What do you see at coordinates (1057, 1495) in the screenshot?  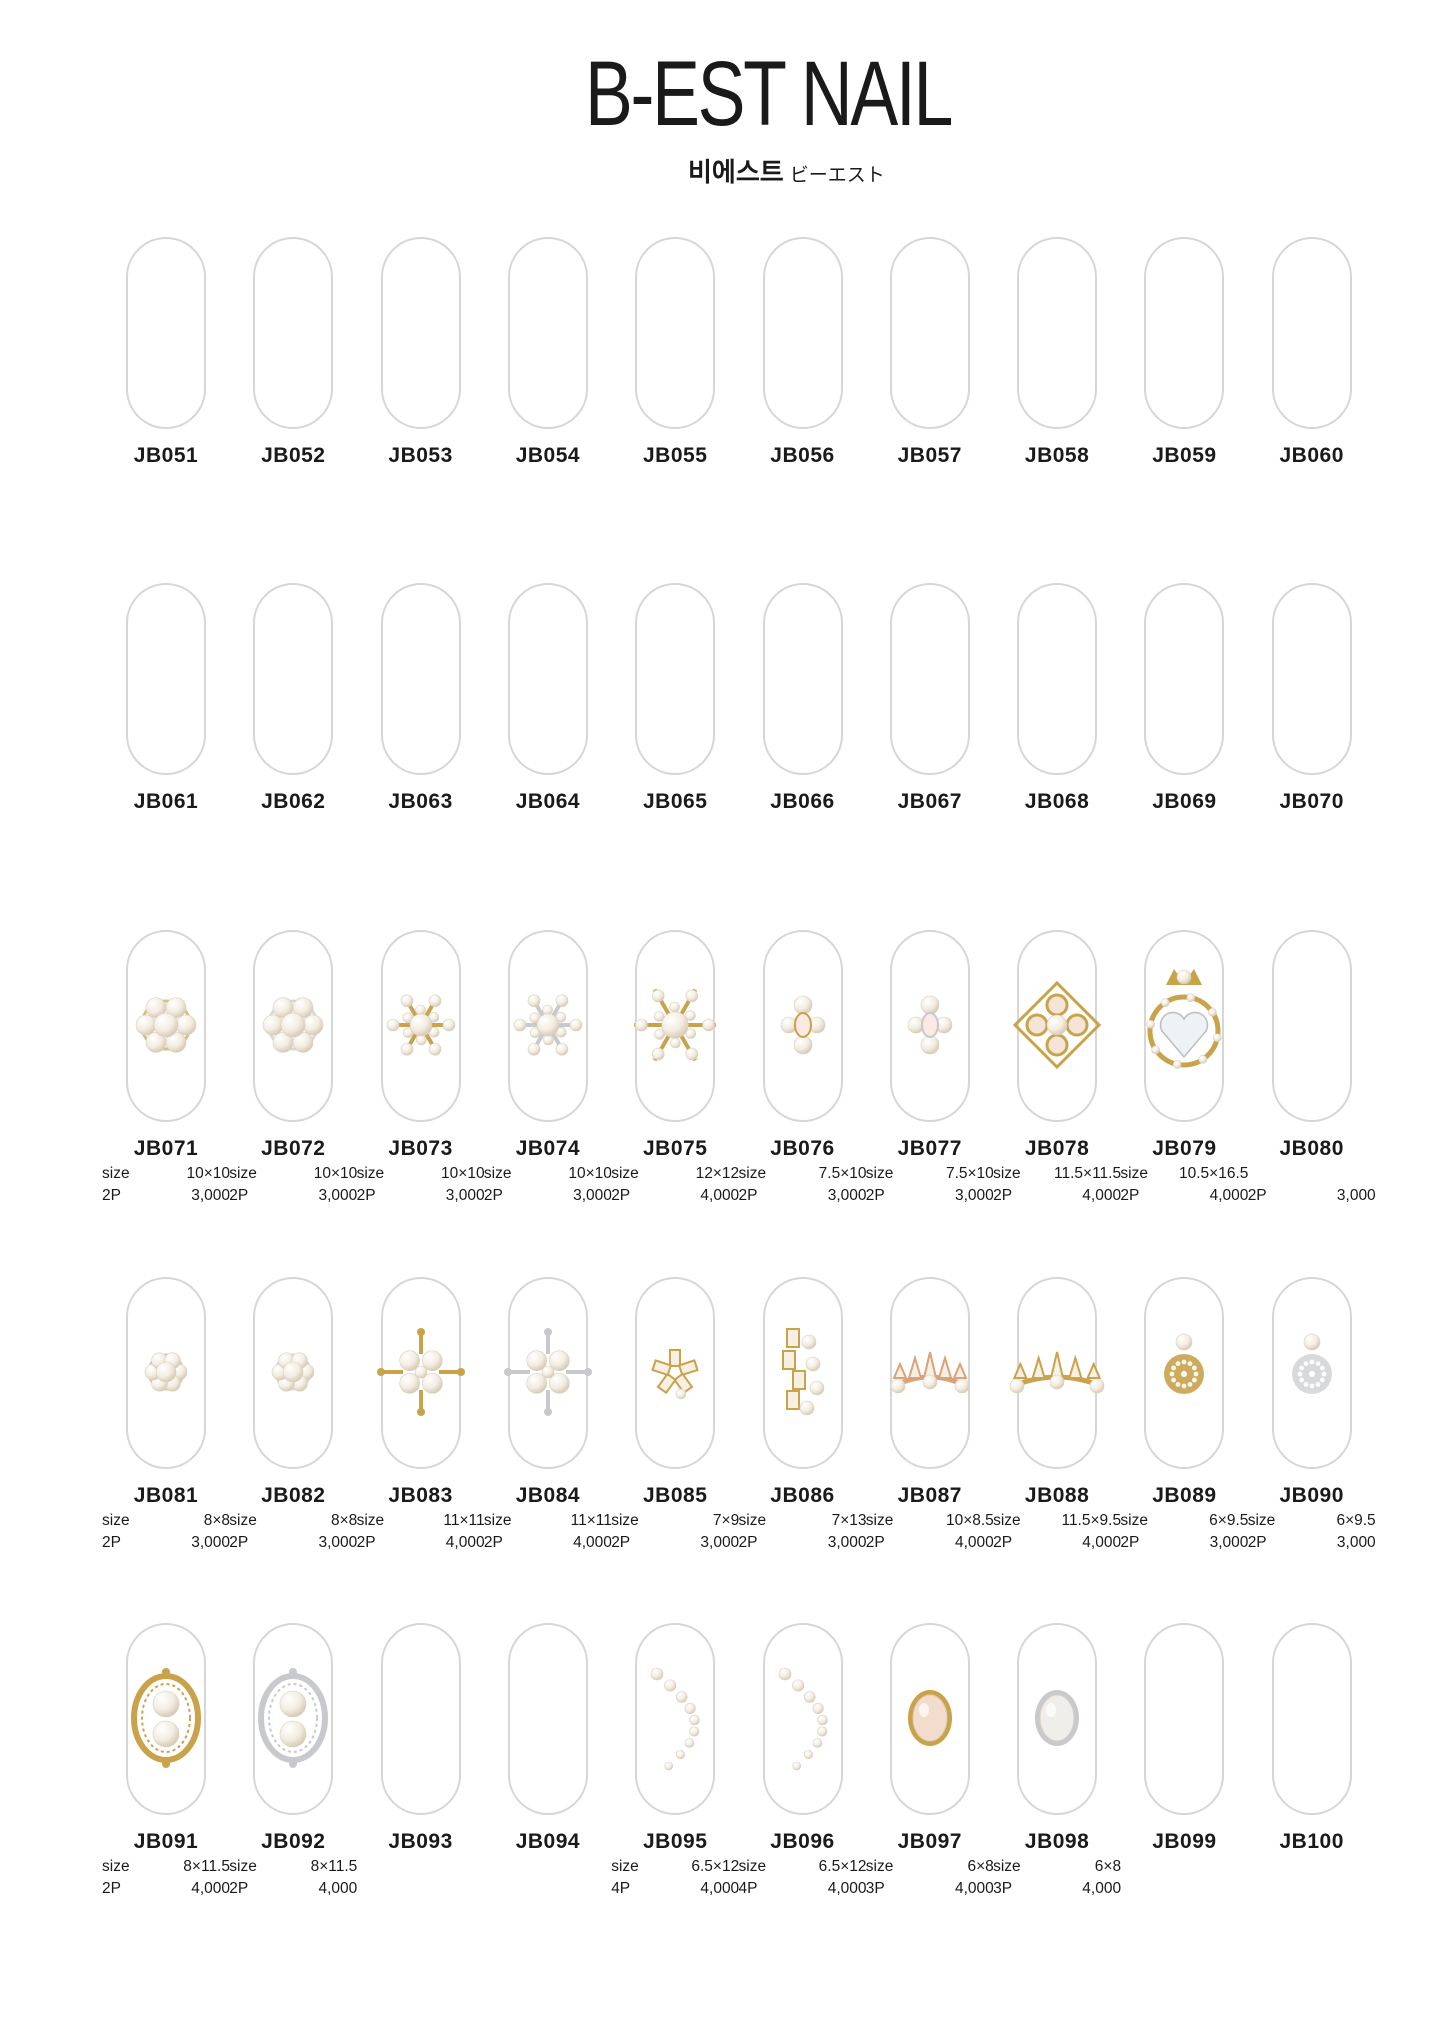 I see `product-code: JB088` at bounding box center [1057, 1495].